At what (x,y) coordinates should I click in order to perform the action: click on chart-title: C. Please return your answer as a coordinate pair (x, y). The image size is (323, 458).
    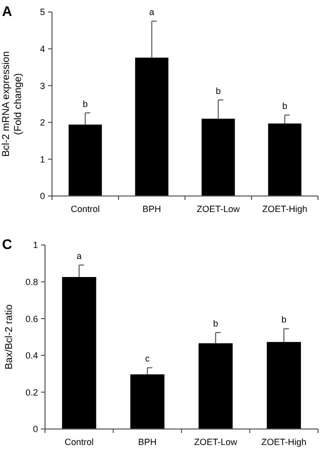
    Looking at the image, I should click on (7, 244).